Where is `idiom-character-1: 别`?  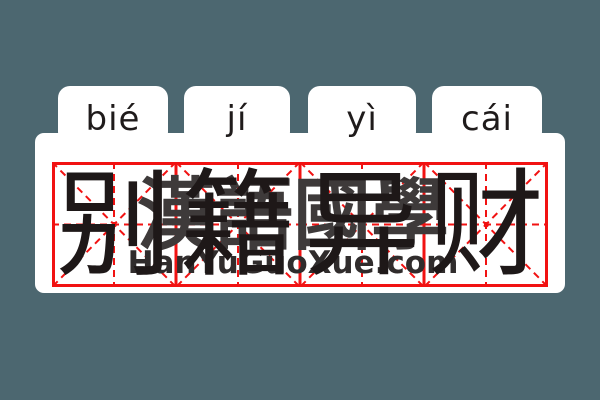
idiom-character-1: 别 is located at coordinates (114, 225).